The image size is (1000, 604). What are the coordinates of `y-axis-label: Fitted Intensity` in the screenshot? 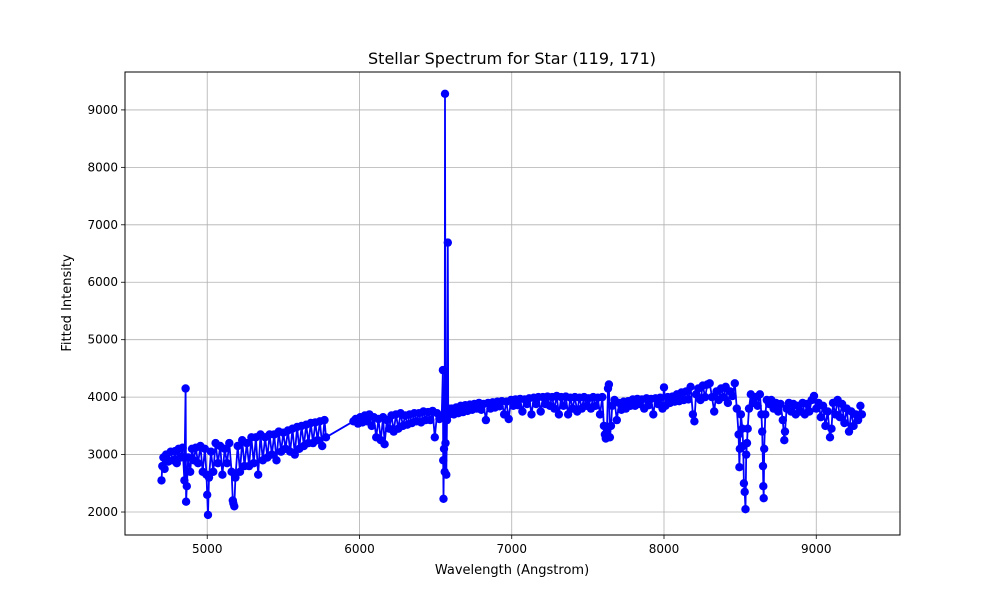 It's located at (67, 303).